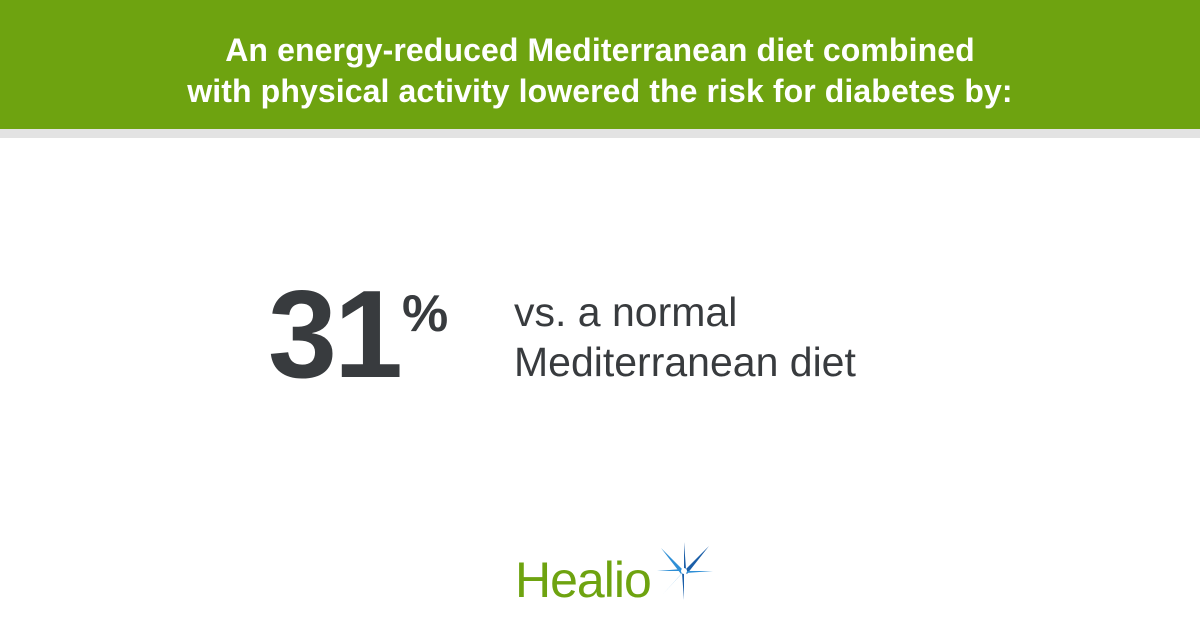 Image resolution: width=1200 pixels, height=630 pixels. Describe the element at coordinates (685, 362) in the screenshot. I see `comparison-line-2: Mediterranean diet` at that location.